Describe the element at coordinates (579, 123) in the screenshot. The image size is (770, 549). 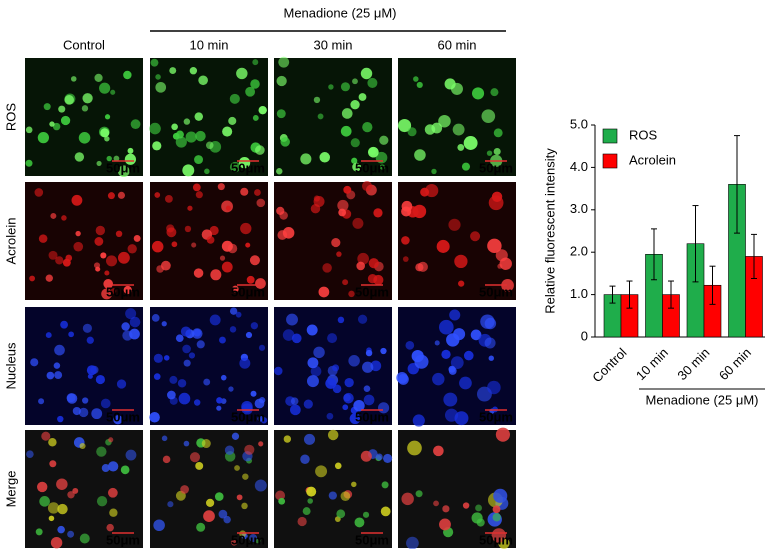
I see `y-tick-label: 5.0` at that location.